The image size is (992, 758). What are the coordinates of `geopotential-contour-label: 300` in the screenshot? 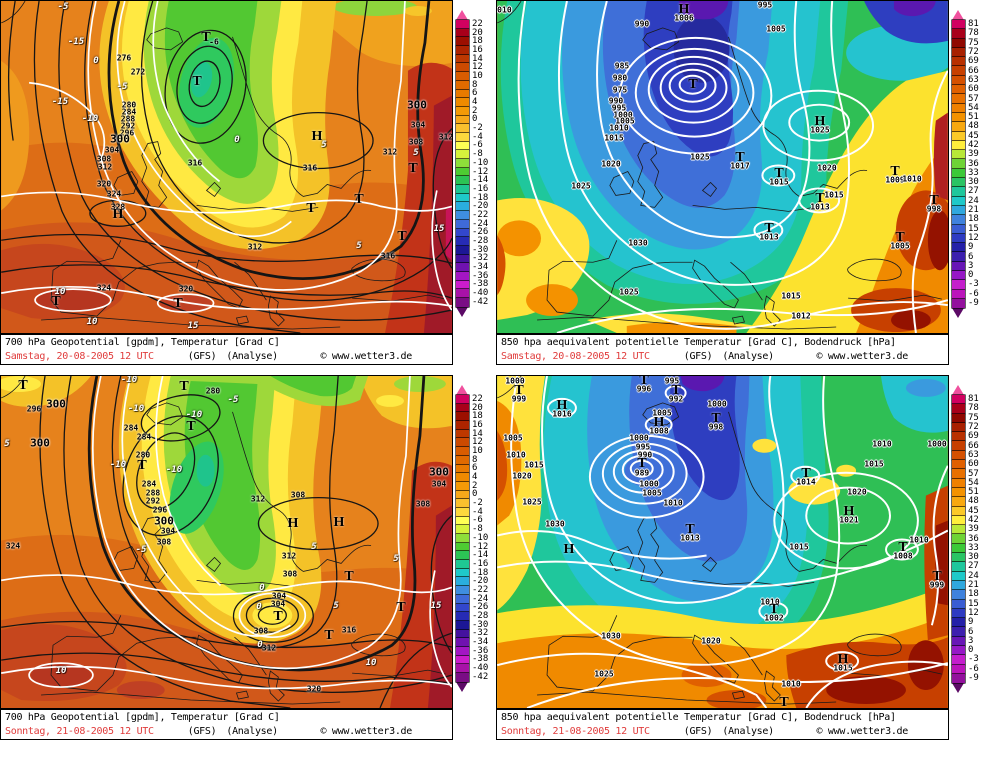 It's located at (40, 443).